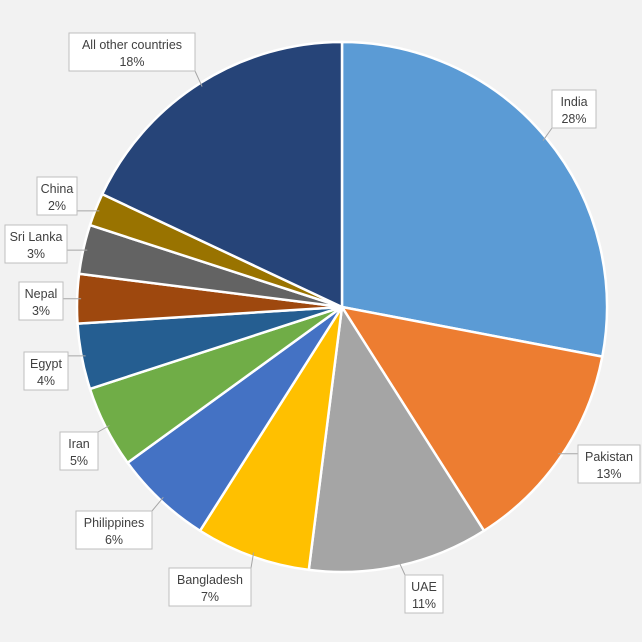  I want to click on data-label-nepal: Nepal 3%, so click(41, 301).